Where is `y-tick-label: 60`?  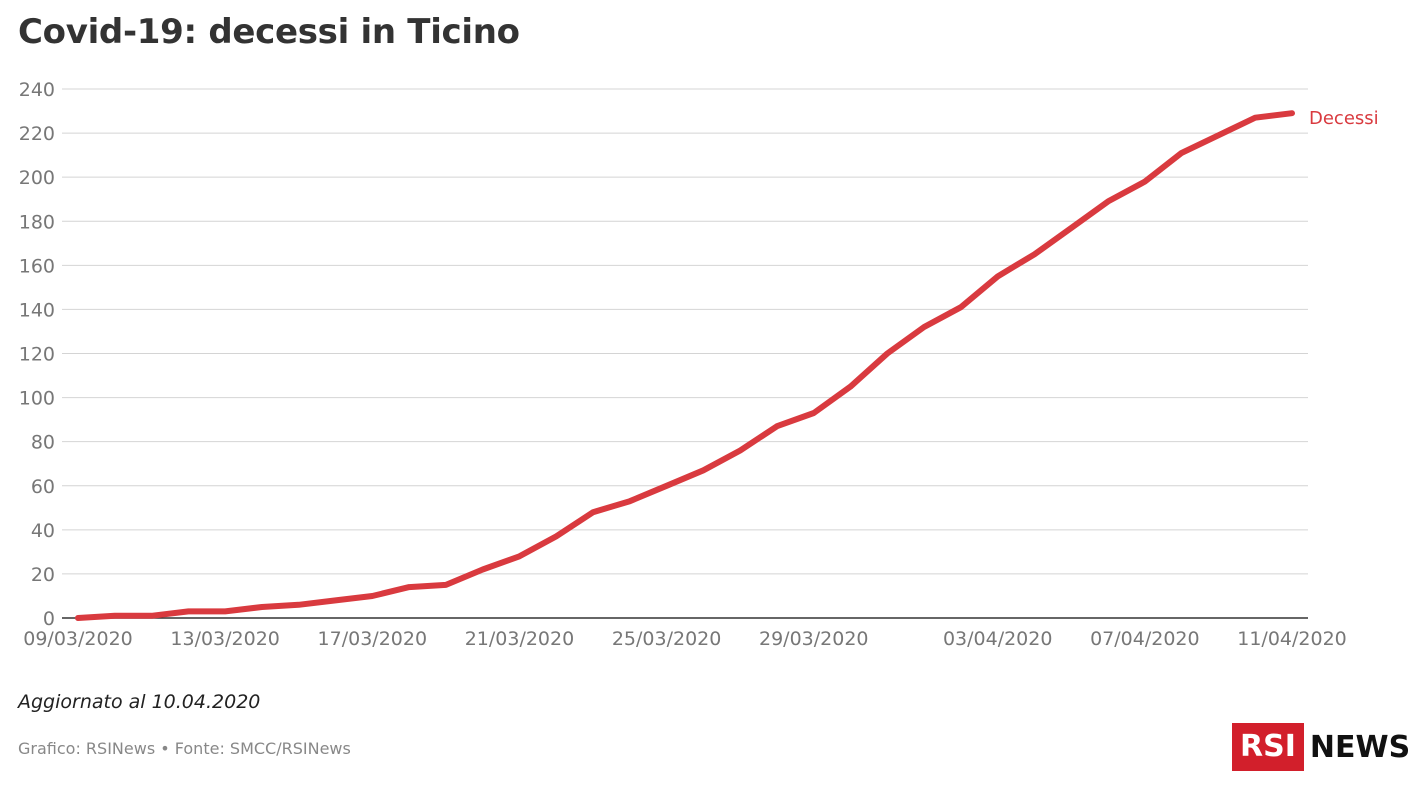
y-tick-label: 60 is located at coordinates (43, 487).